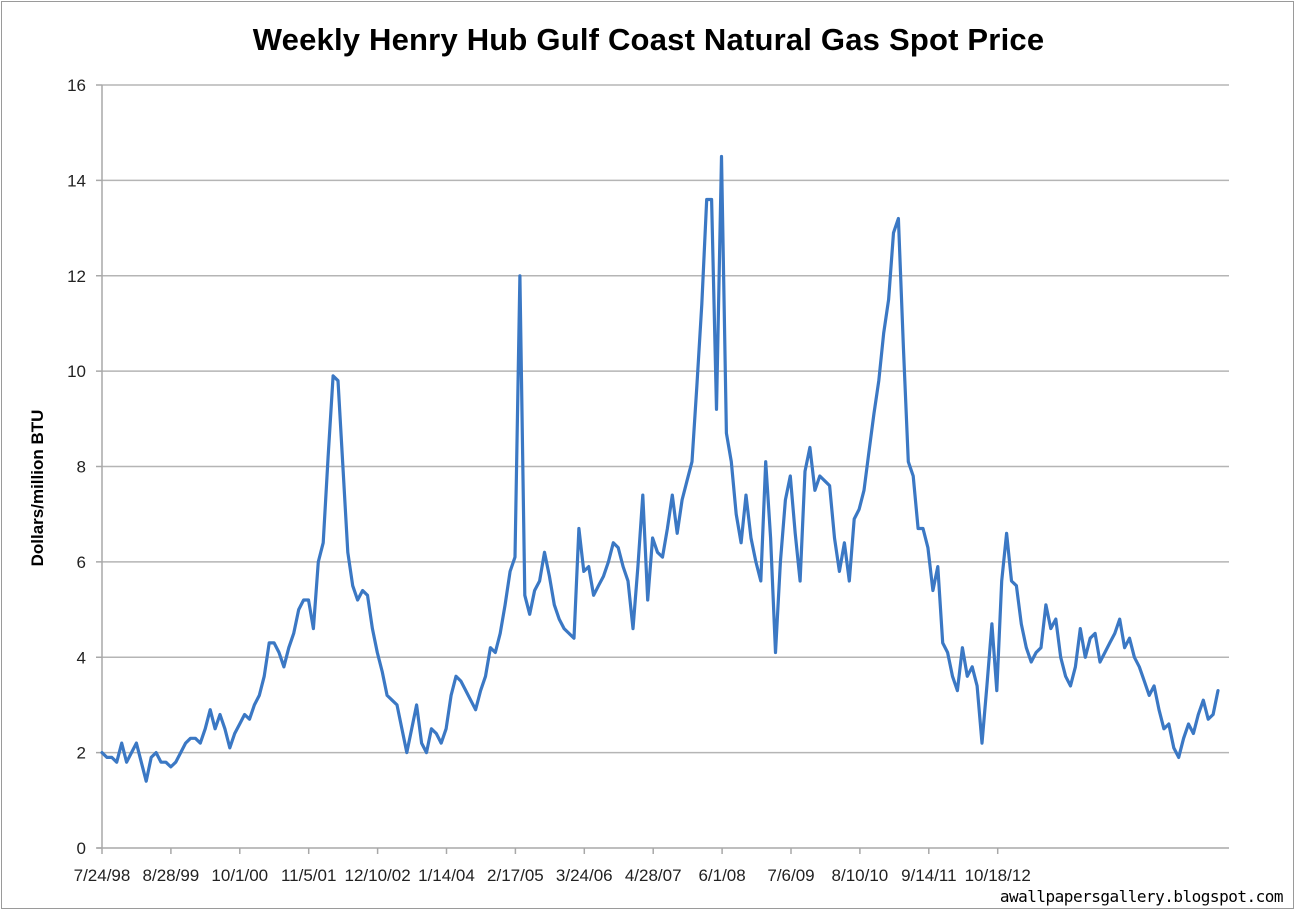 This screenshot has width=1297, height=912. Describe the element at coordinates (81, 848) in the screenshot. I see `y-tick-label: 0` at that location.